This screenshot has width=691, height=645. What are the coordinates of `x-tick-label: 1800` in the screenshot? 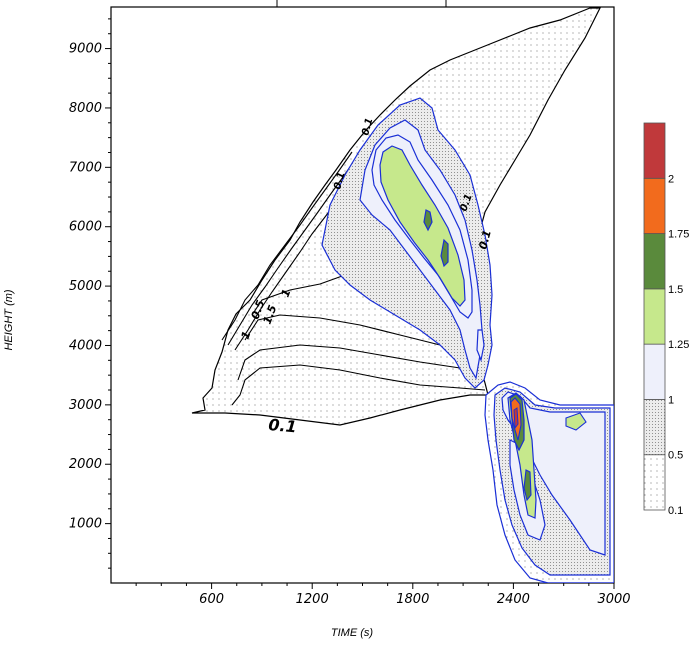 It's located at (412, 599).